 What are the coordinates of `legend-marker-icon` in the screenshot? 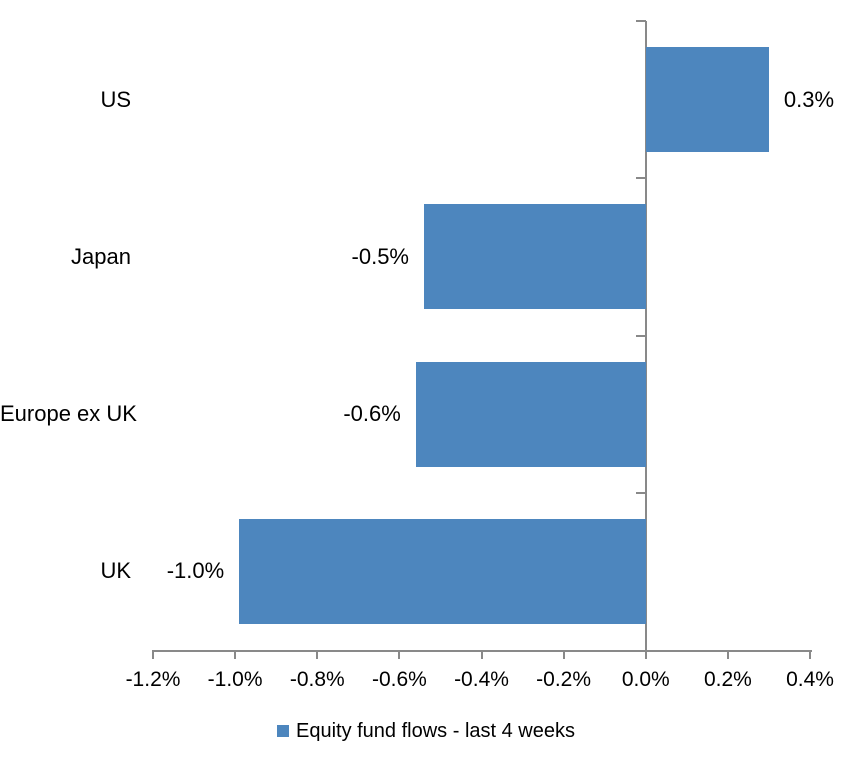 It's located at (282, 731).